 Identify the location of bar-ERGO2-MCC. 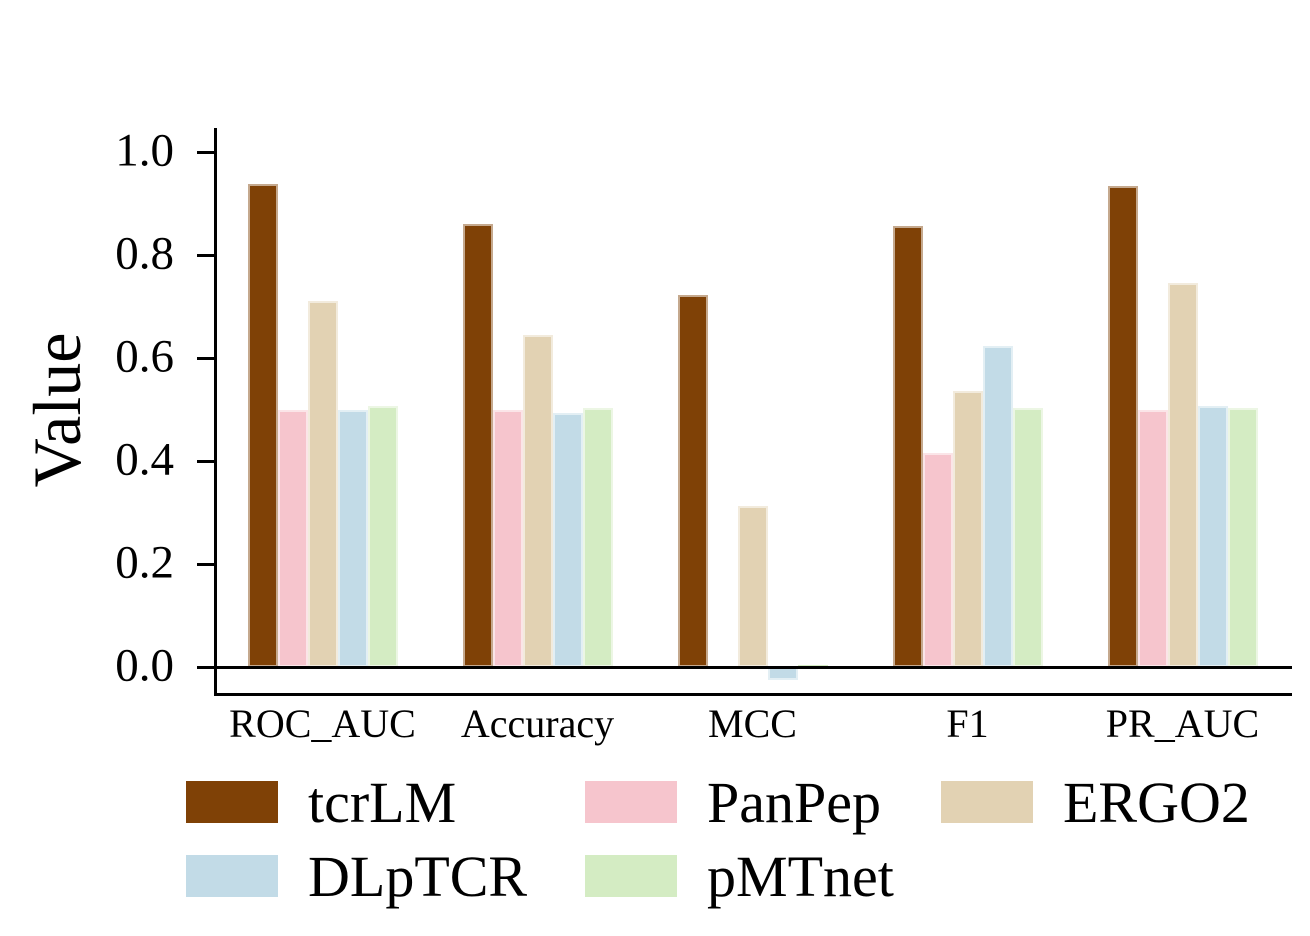
(752, 586).